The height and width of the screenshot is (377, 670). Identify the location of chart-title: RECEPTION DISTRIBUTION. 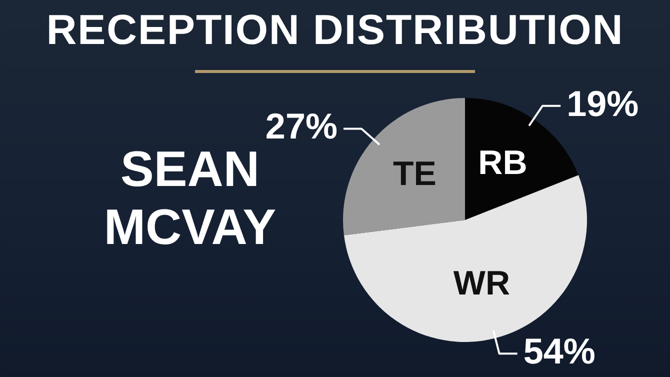
(335, 30).